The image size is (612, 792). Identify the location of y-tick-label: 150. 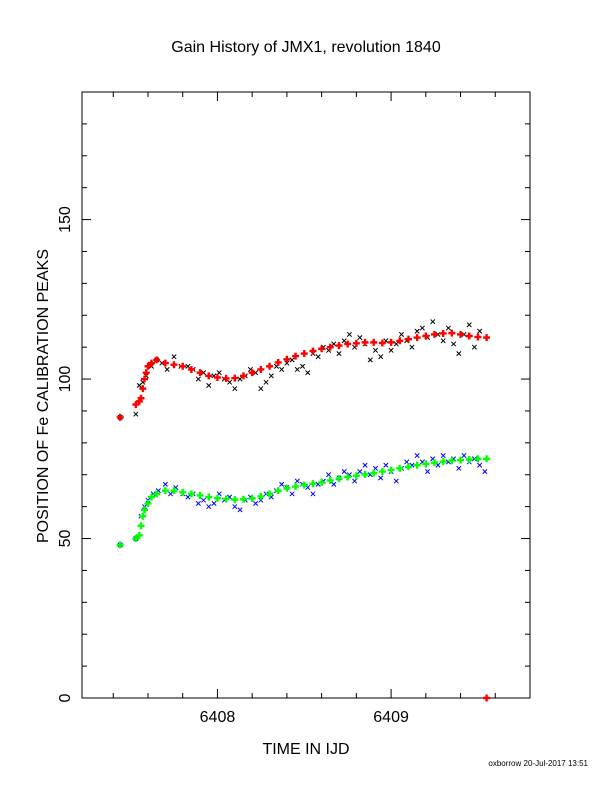
(65, 219).